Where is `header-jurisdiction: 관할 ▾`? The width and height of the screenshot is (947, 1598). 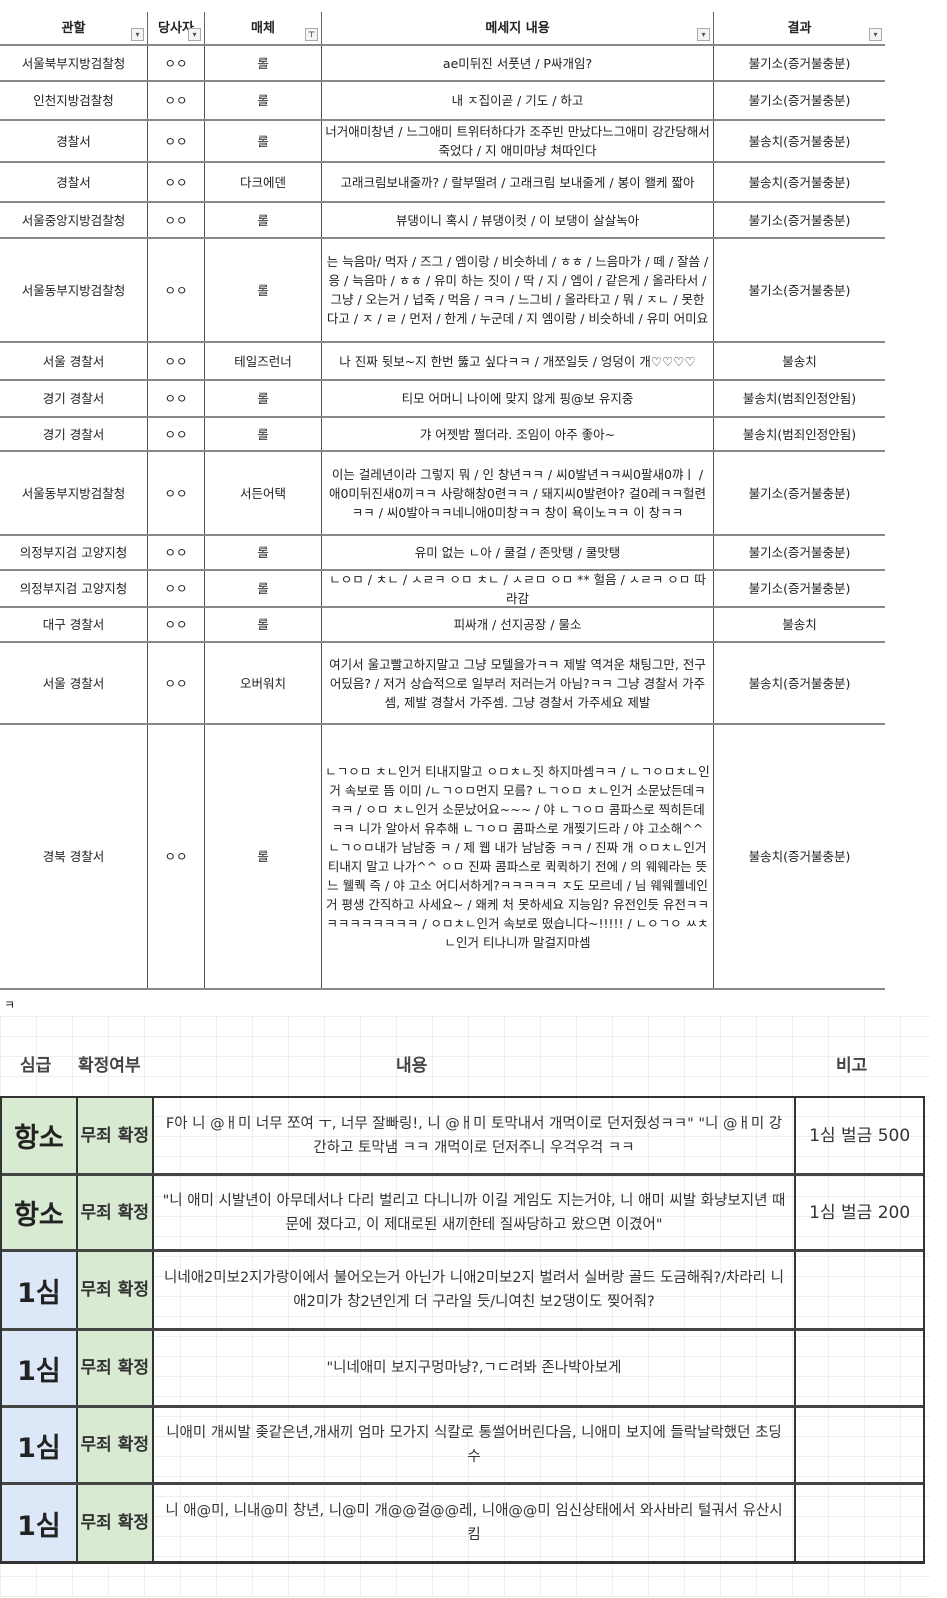 header-jurisdiction: 관할 ▾ is located at coordinates (74, 28).